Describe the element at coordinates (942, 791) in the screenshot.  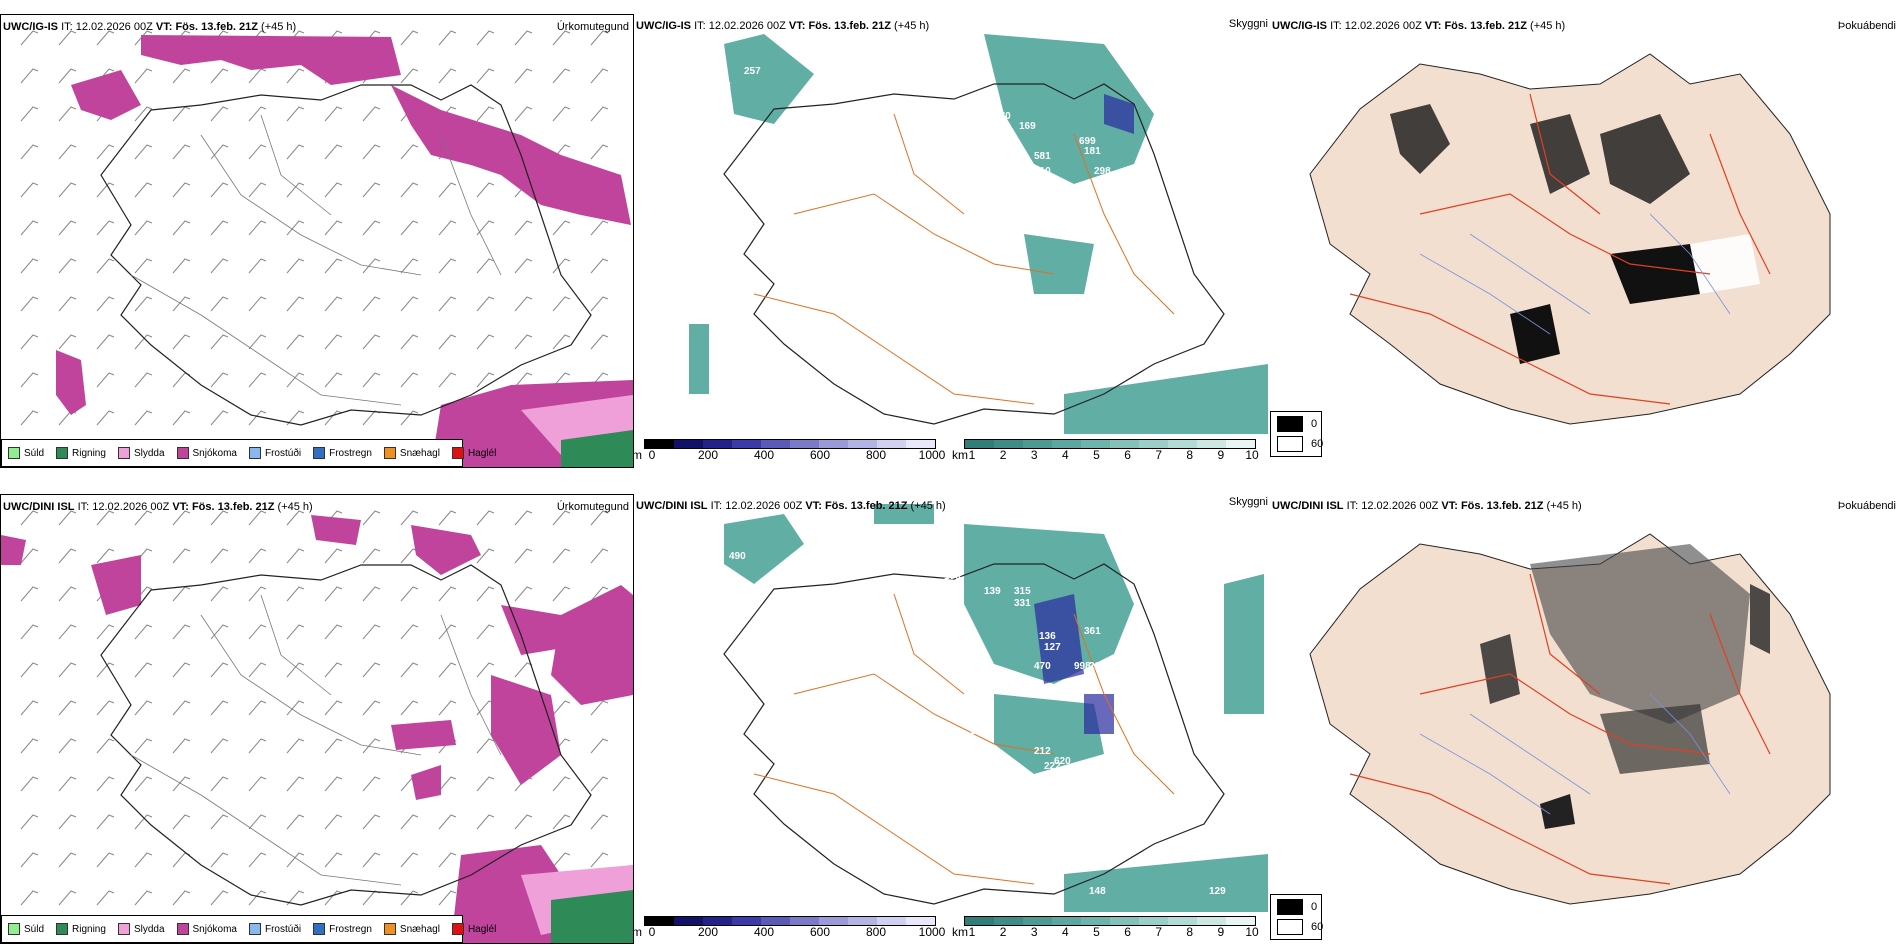
I see `visibility-value-label: 186` at that location.